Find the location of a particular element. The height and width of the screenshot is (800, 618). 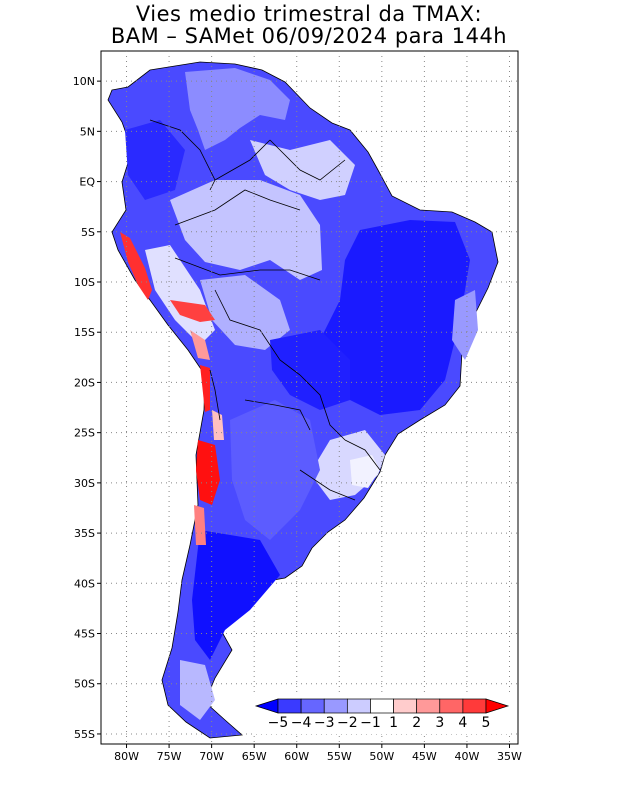

lon-tick-label: 35W is located at coordinates (509, 756).